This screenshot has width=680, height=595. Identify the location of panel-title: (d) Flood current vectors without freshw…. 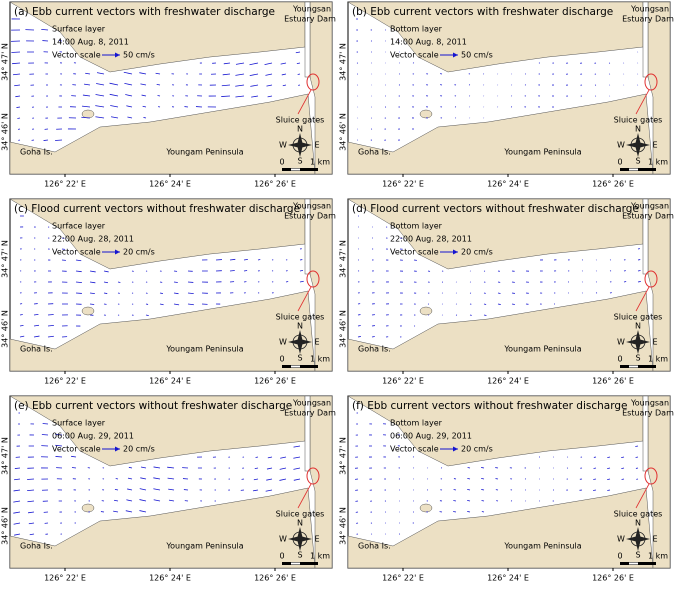
(495, 209).